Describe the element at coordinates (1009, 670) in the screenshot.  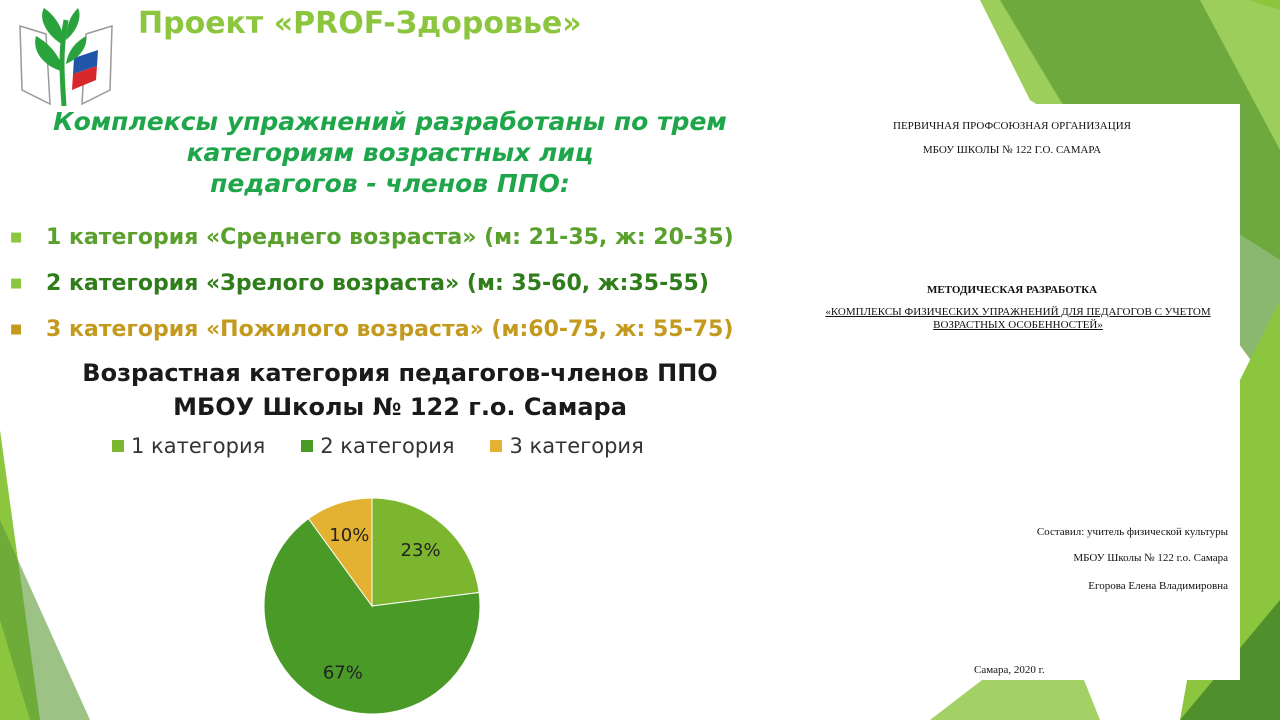
I see `doc-city-year: Самара, 2020 г.` at that location.